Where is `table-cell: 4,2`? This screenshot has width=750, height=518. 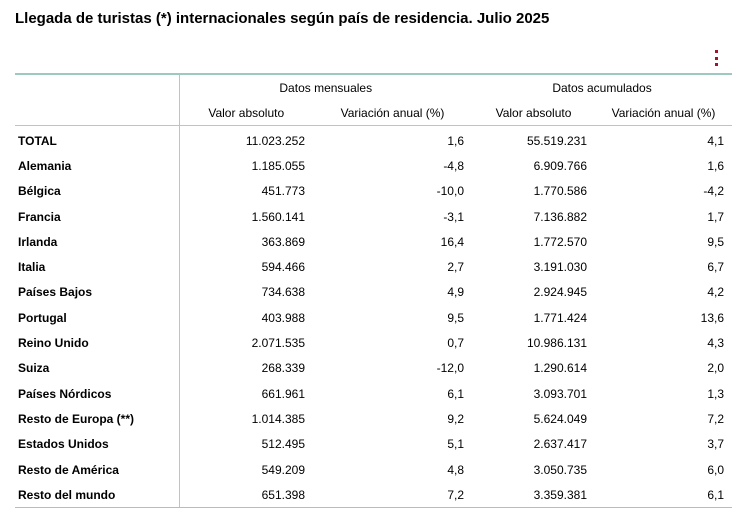
table-cell: 4,2 is located at coordinates (716, 292).